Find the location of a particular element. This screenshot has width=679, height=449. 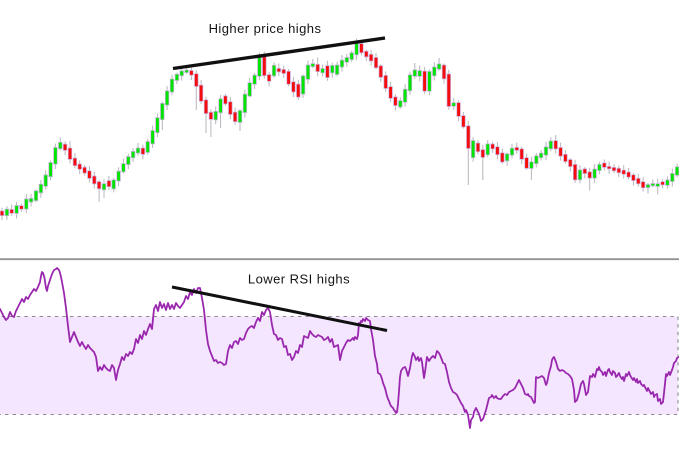

svg-text: Higher price highs is located at coordinates (265, 28).